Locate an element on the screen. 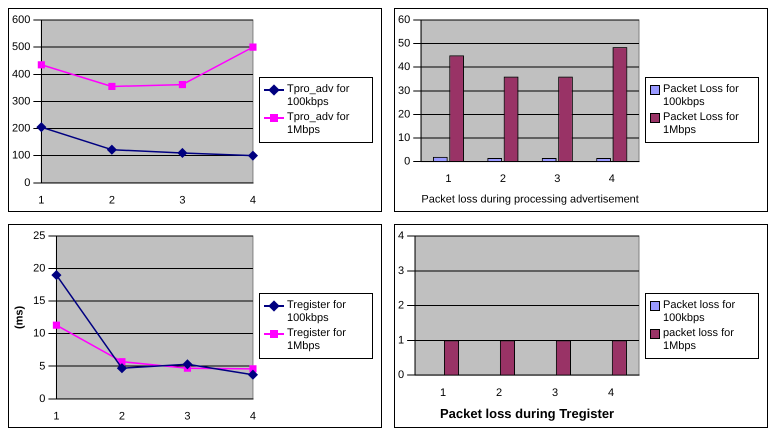  y-tick-label: 200 is located at coordinates (21, 128).